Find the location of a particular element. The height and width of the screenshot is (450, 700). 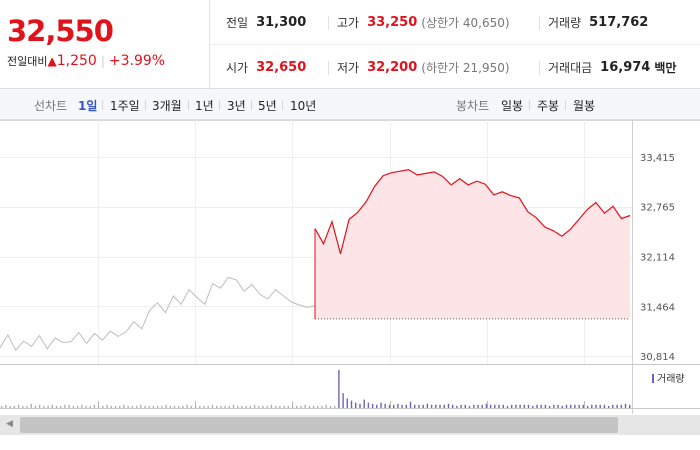

price-change: 전일대비▲1,250 | +3.99% is located at coordinates (86, 61).